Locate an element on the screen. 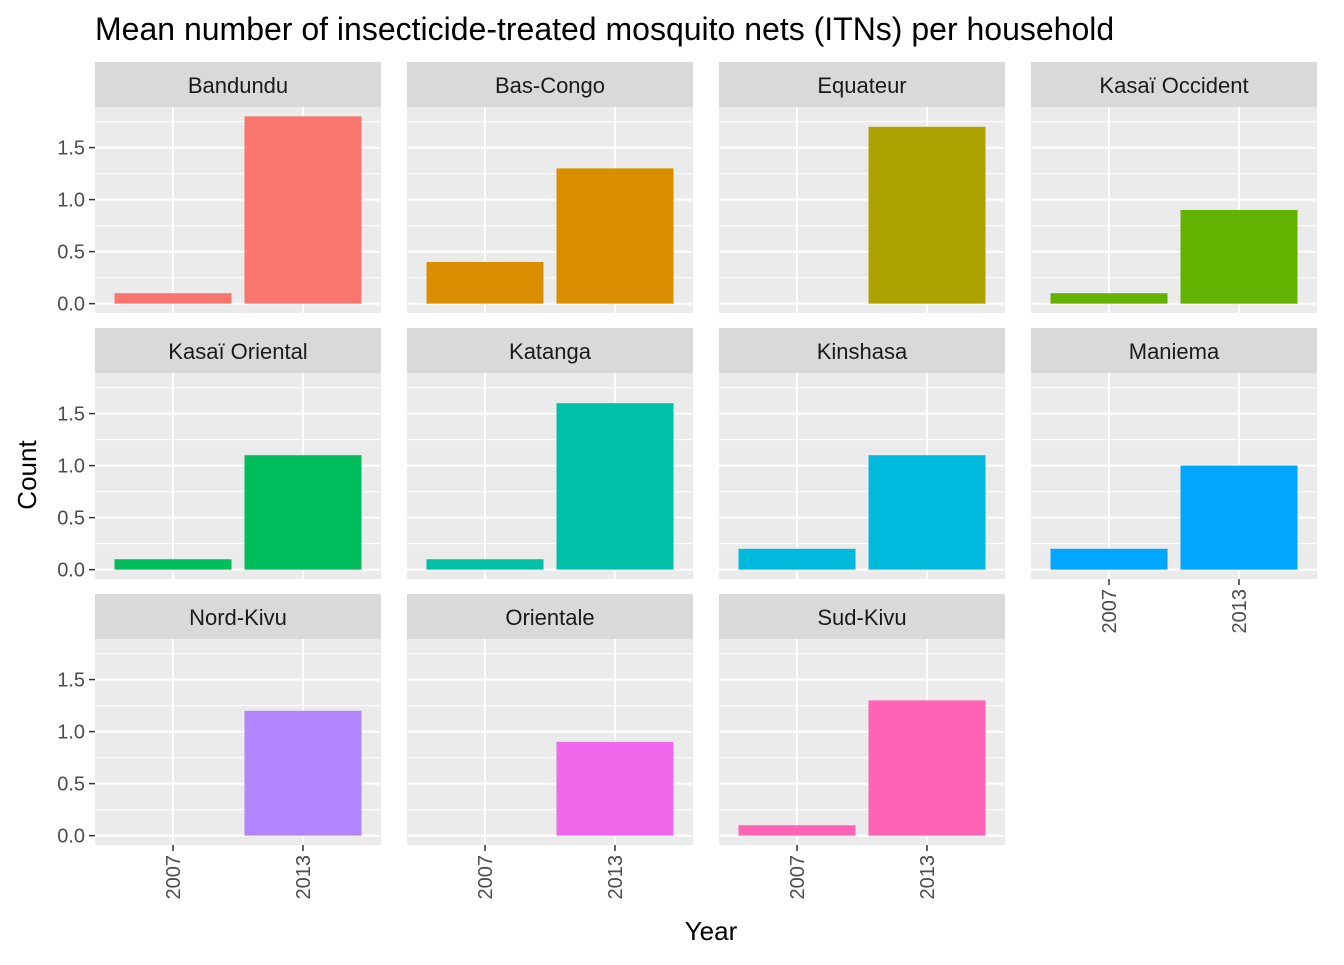 The image size is (1344, 965). facet-strip-label: Maniema is located at coordinates (1174, 351).